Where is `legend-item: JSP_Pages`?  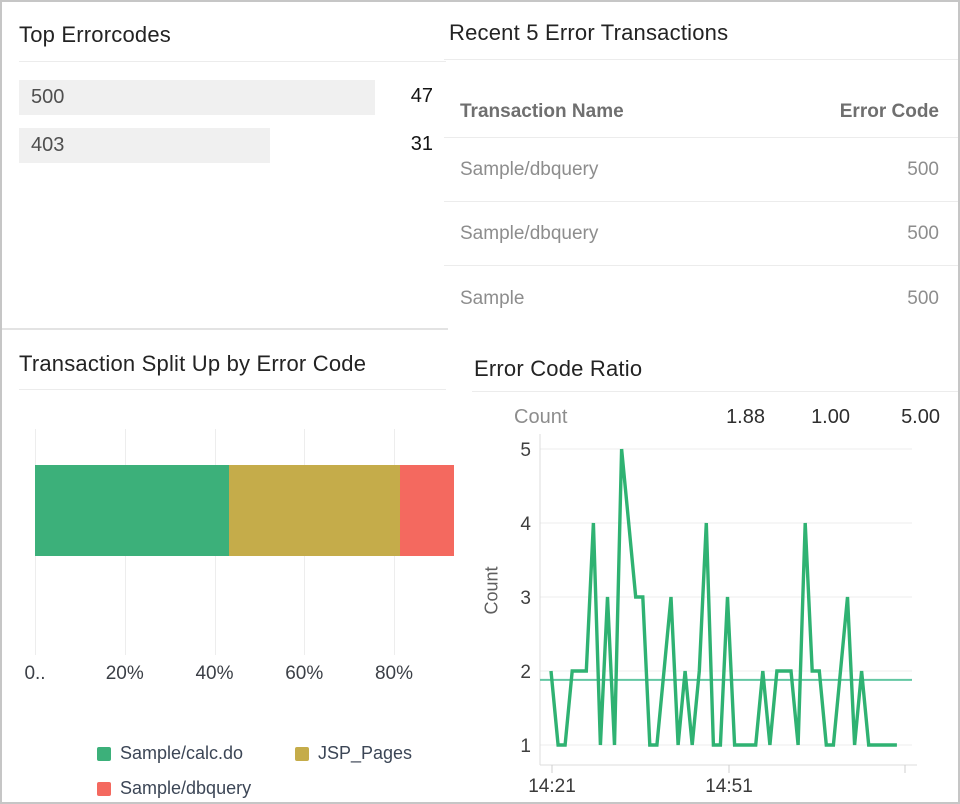 legend-item: JSP_Pages is located at coordinates (353, 753).